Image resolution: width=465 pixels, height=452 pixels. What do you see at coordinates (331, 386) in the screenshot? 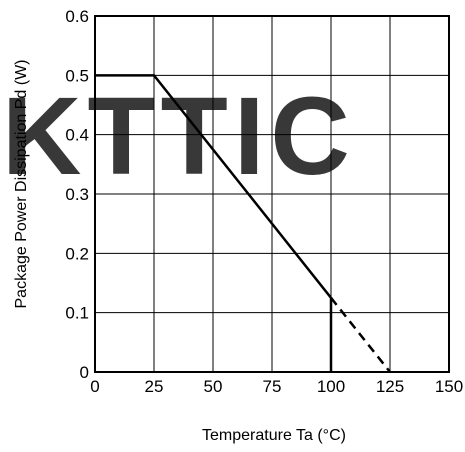
I see `x-tick-label: 100` at bounding box center [331, 386].